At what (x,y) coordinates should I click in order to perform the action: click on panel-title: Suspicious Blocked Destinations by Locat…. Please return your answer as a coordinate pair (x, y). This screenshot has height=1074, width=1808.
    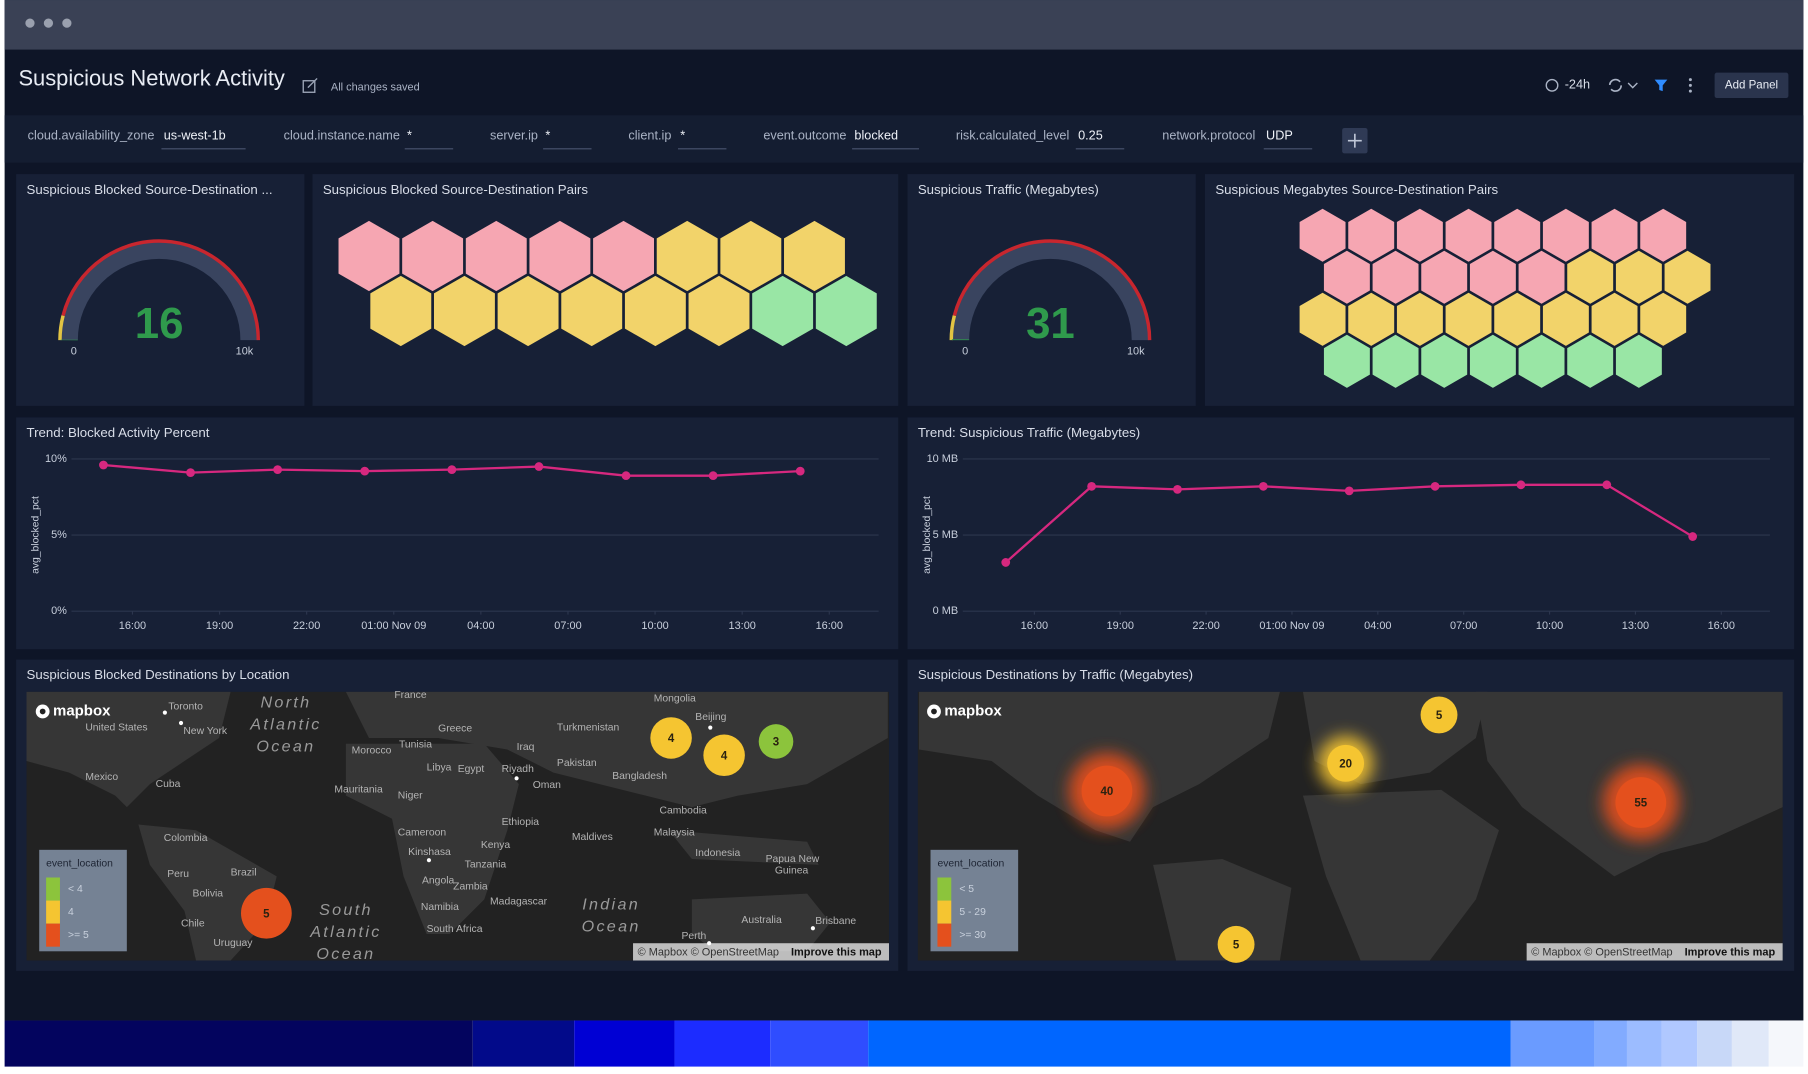
    Looking at the image, I should click on (158, 674).